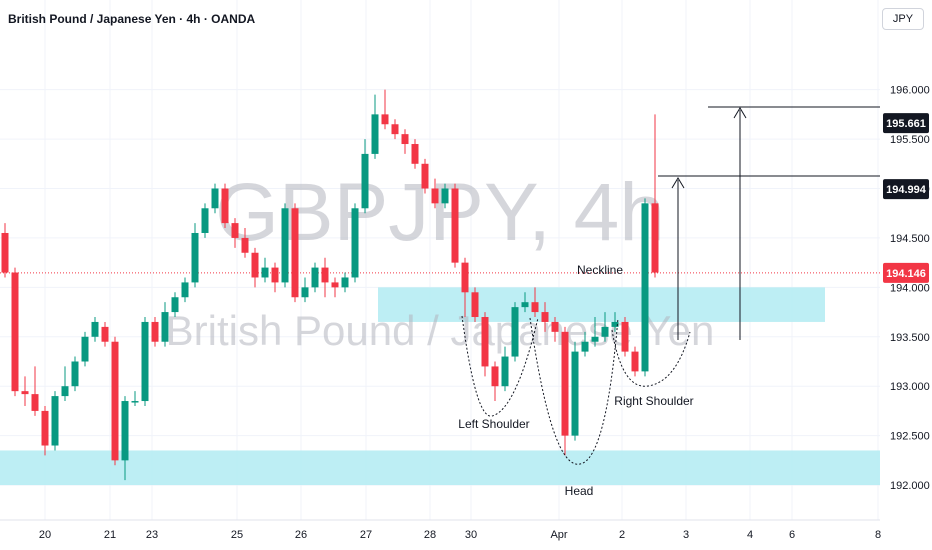 This screenshot has width=932, height=550. What do you see at coordinates (110, 535) in the screenshot?
I see `x-tick-label: 21` at bounding box center [110, 535].